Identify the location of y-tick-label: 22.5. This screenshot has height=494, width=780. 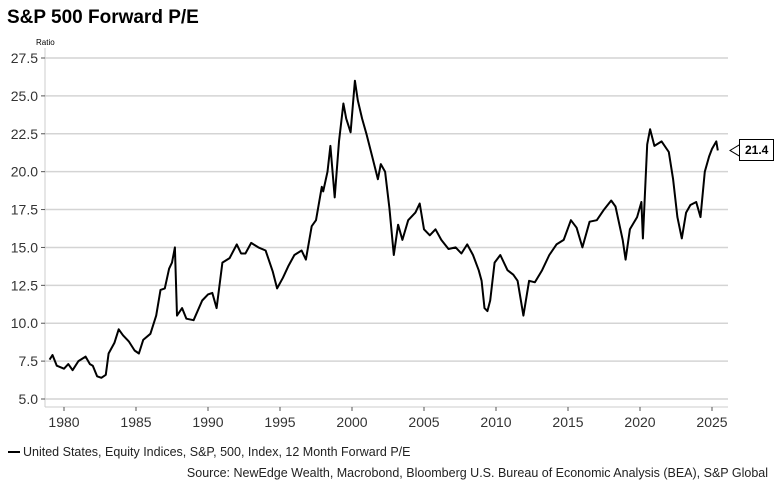
(24, 134).